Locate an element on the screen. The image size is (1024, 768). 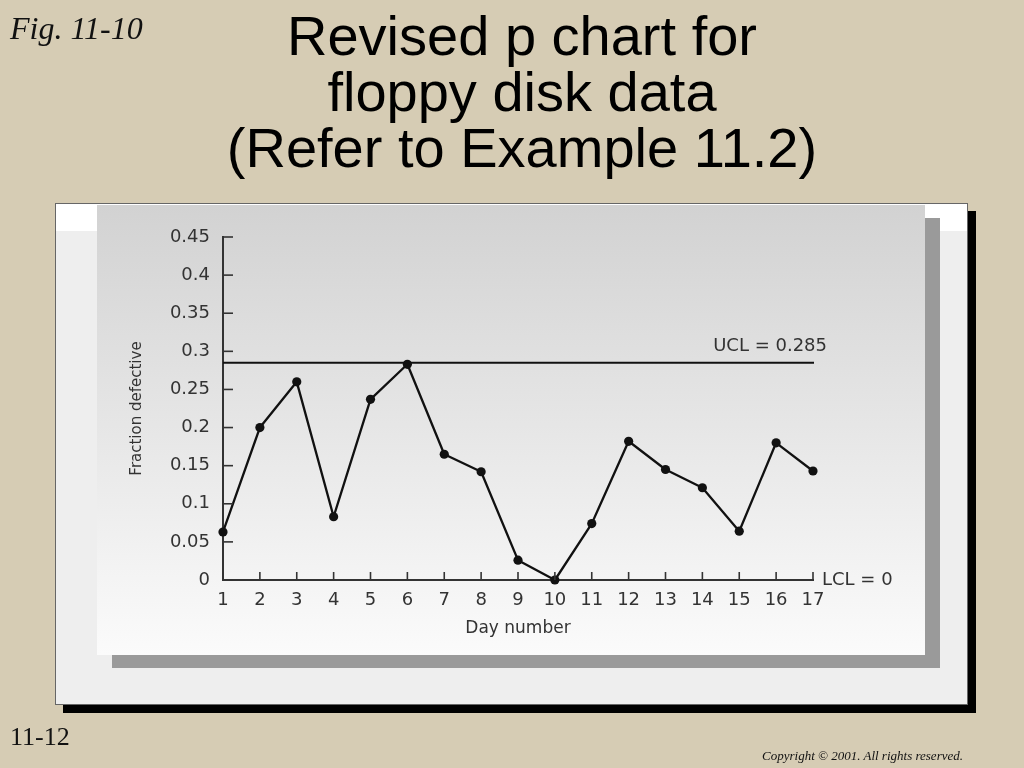
y-tick-label: 0.1 is located at coordinates (195, 502).